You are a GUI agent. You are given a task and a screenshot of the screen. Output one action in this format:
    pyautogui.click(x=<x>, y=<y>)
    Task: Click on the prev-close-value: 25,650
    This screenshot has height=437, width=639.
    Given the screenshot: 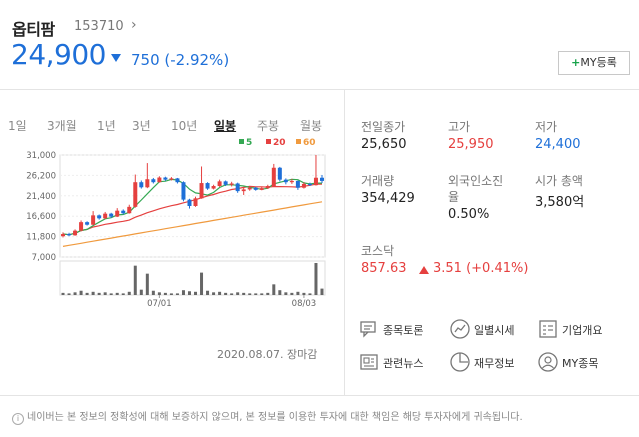 What is the action you would take?
    pyautogui.click(x=384, y=144)
    